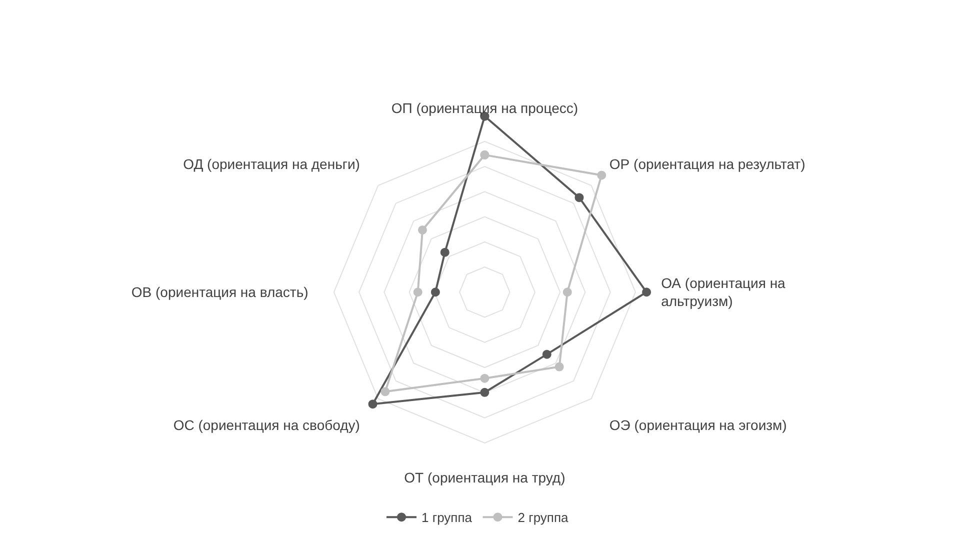 The width and height of the screenshot is (956, 543). Describe the element at coordinates (723, 292) in the screenshot. I see `spoke-label: ОА (ориентация на альтруизм)` at that location.